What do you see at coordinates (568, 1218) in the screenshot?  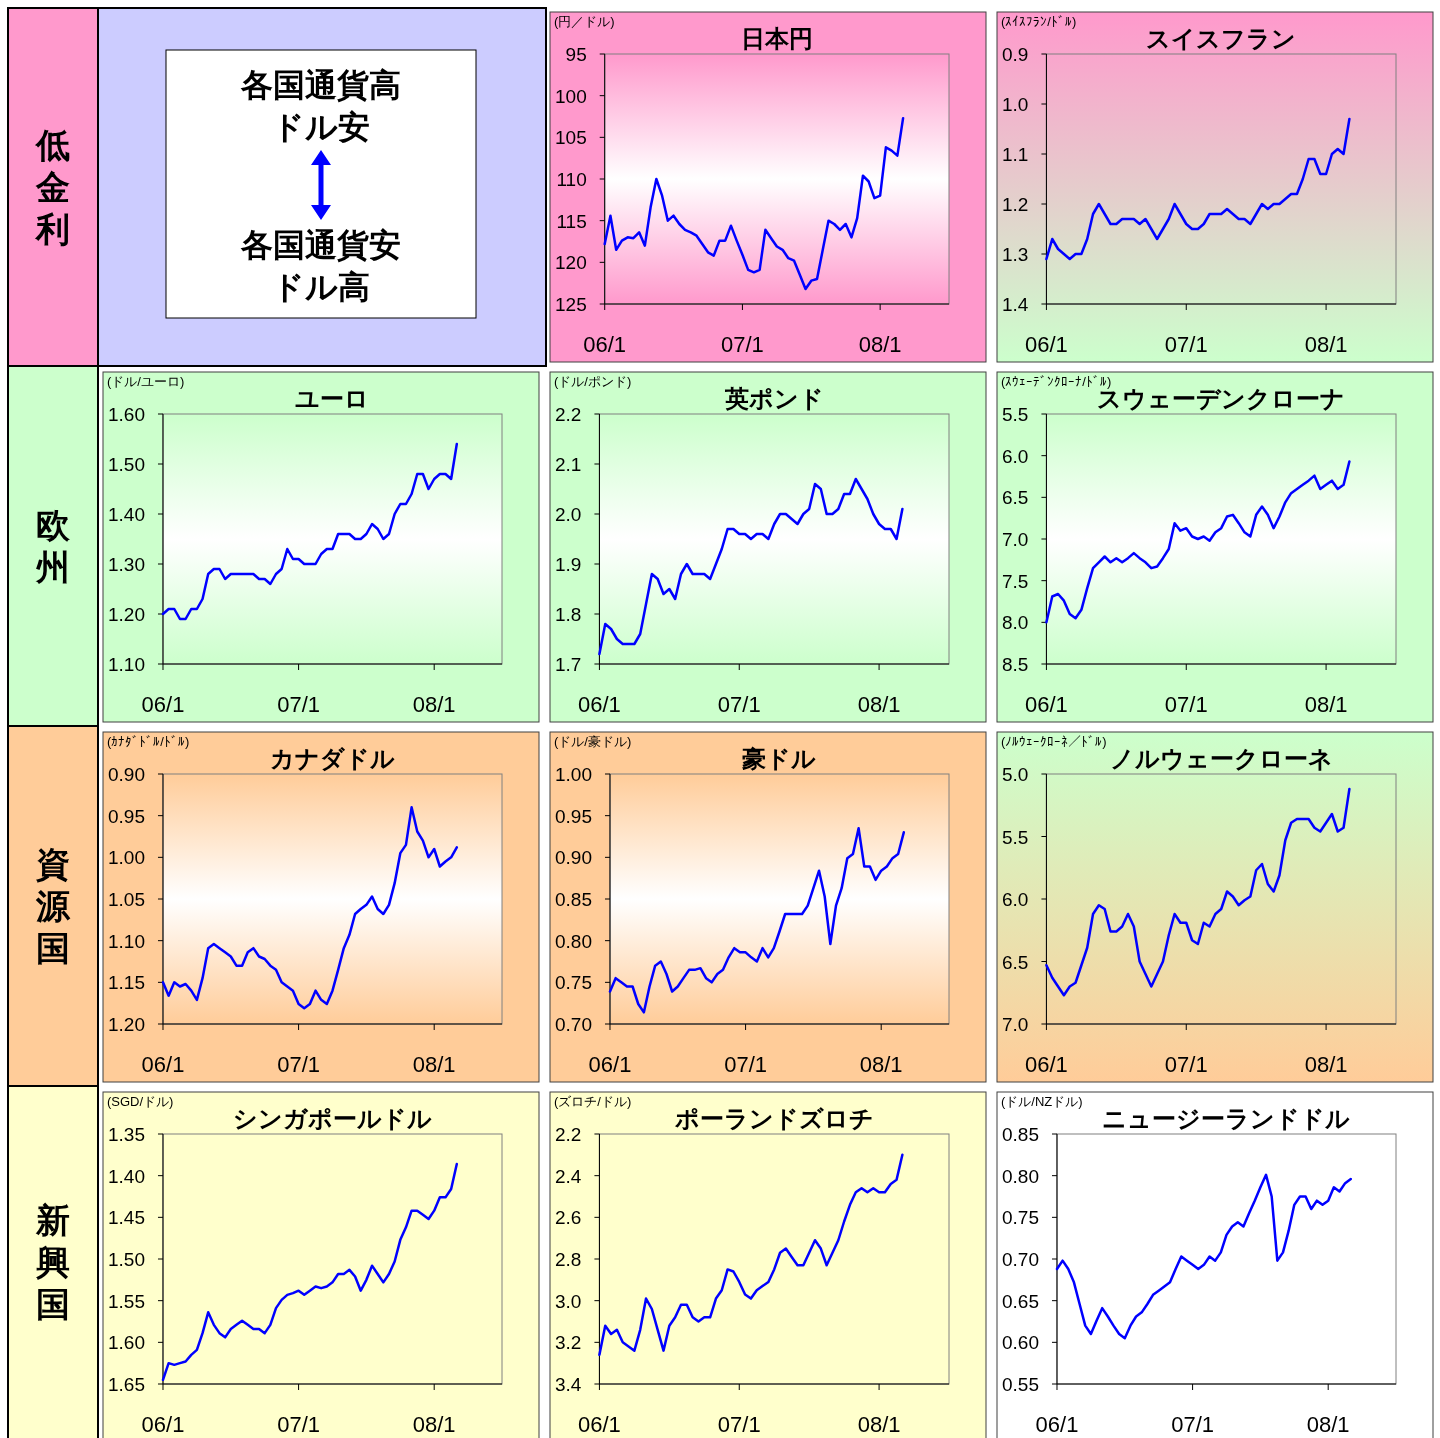 I see `y-tick-label: 2.6` at bounding box center [568, 1218].